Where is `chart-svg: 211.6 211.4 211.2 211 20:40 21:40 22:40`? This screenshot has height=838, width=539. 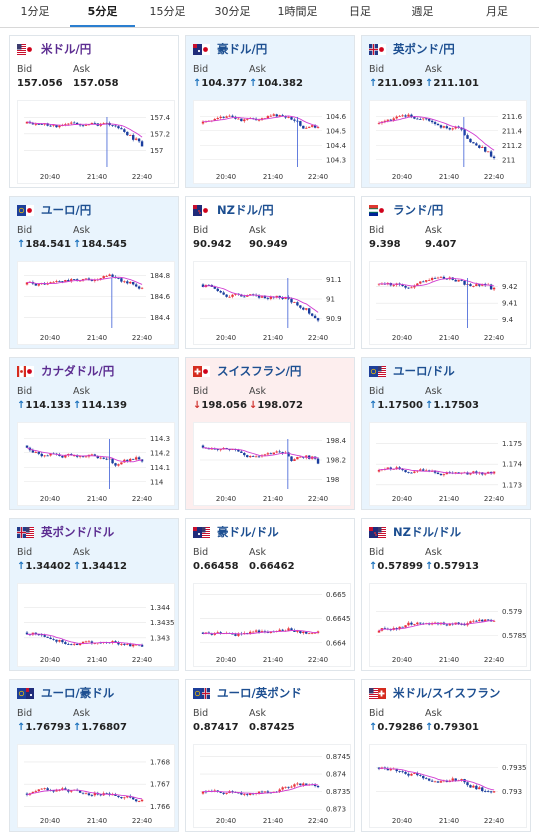
chart-svg: 211.6 211.4 211.2 211 20:40 21:40 22:40 is located at coordinates (449, 147).